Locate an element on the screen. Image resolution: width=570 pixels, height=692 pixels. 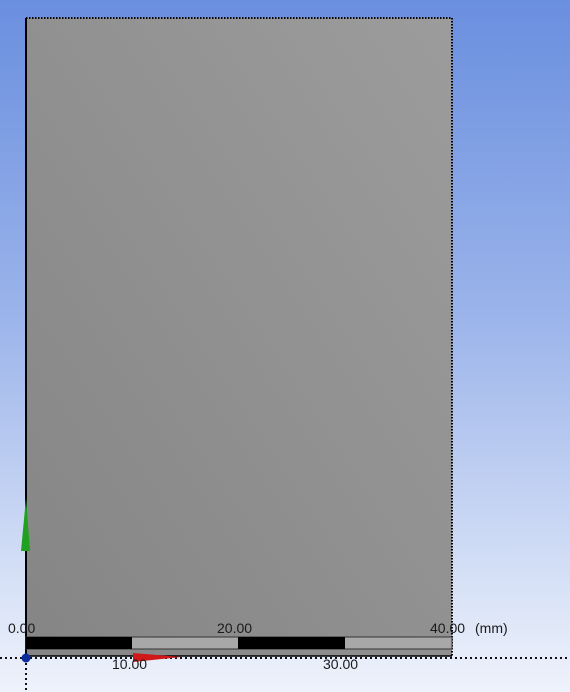
ruler-tick-40: 40.00 is located at coordinates (448, 628).